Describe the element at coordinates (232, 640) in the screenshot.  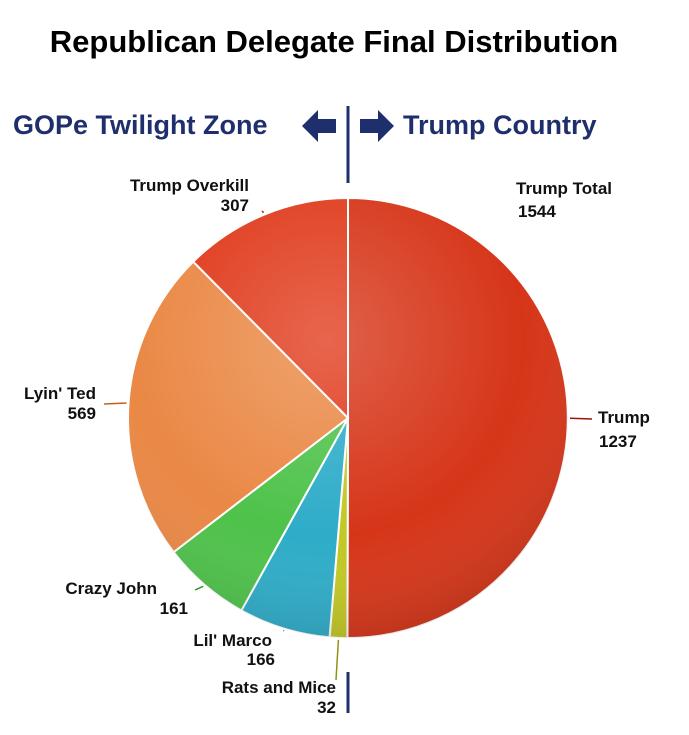
I see `slice-label-lil-marco: Lil' Marco` at that location.